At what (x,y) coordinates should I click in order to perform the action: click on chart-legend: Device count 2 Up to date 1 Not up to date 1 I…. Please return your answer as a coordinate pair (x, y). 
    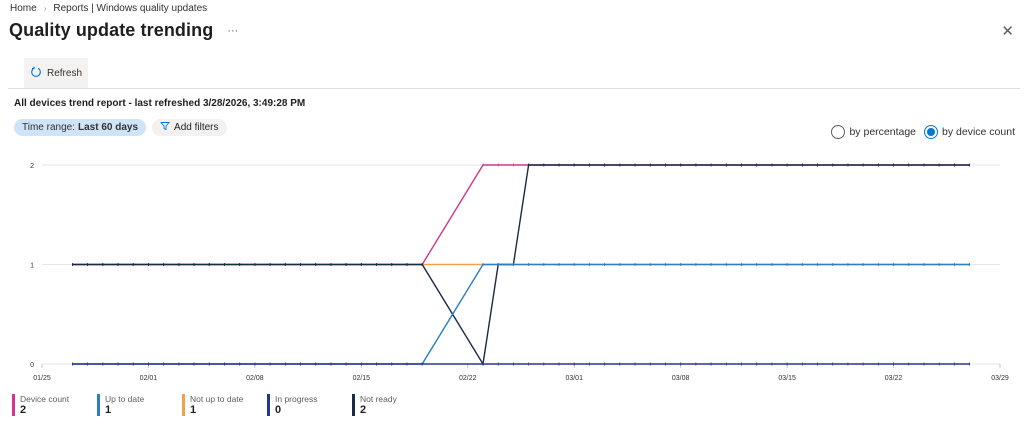
    Looking at the image, I should click on (222, 405).